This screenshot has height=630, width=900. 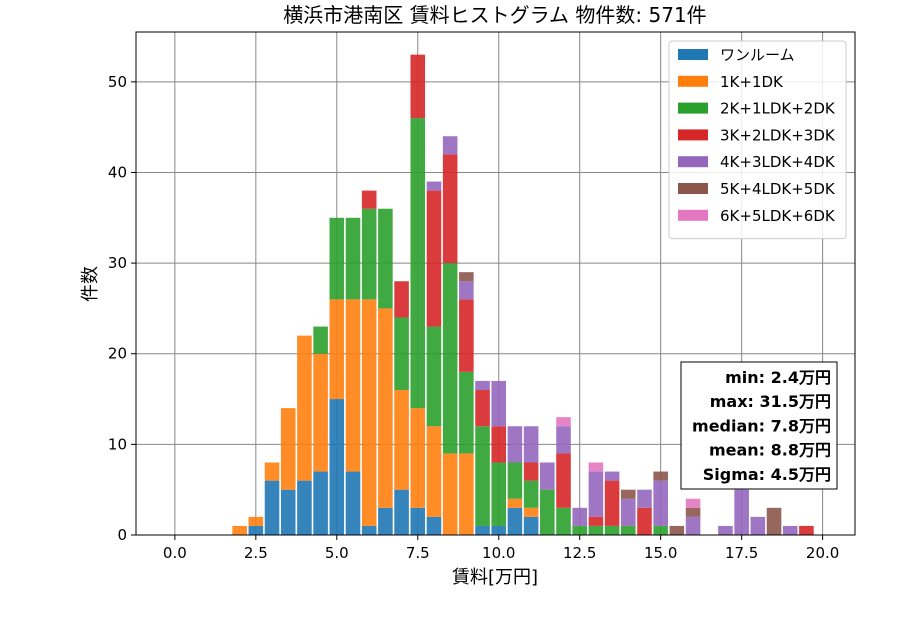 What do you see at coordinates (117, 444) in the screenshot?
I see `y-tick-label: 10` at bounding box center [117, 444].